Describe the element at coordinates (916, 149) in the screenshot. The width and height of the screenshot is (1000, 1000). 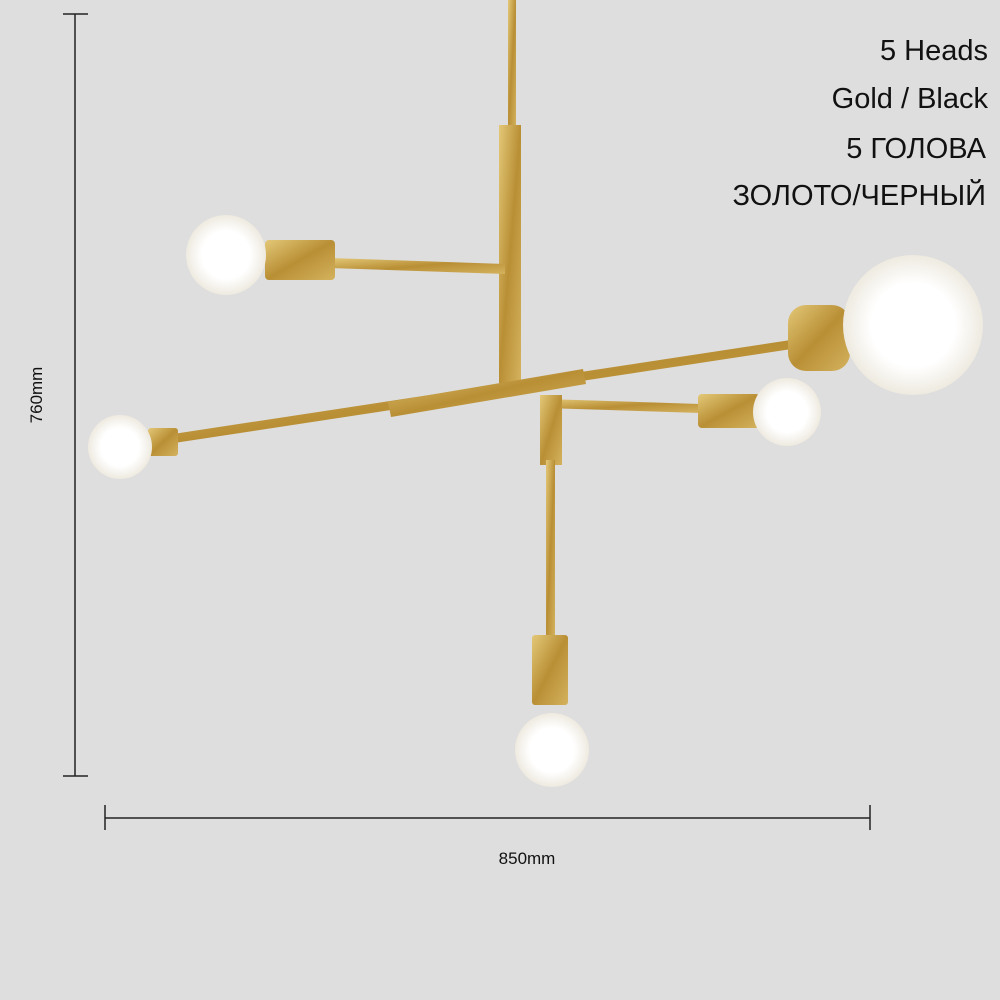
I see `spec-text: 5 ГОЛОВА` at that location.